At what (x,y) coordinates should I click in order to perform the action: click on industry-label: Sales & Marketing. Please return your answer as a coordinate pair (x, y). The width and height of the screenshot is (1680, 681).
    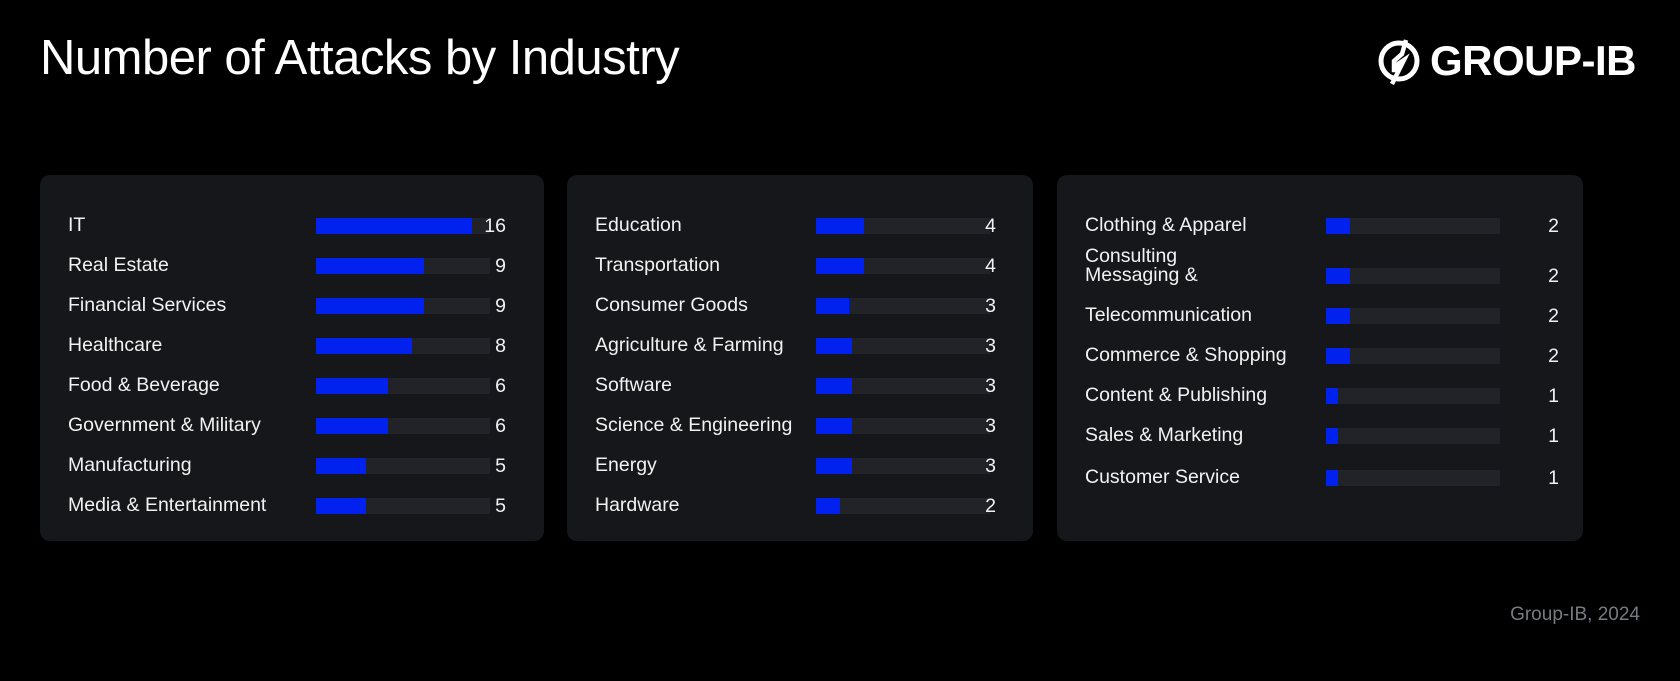
    Looking at the image, I should click on (1164, 435).